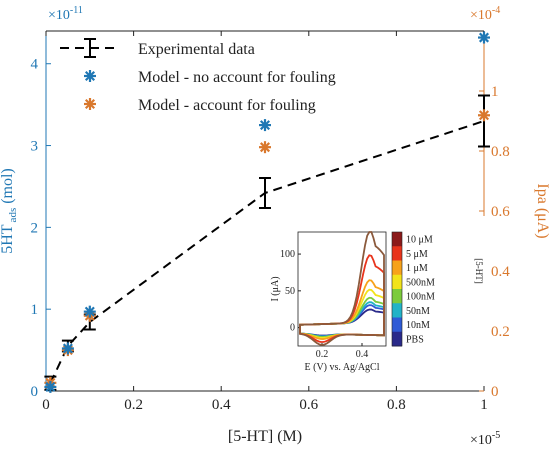  What do you see at coordinates (265, 193) in the screenshot?
I see `experimental-errorbar` at bounding box center [265, 193].